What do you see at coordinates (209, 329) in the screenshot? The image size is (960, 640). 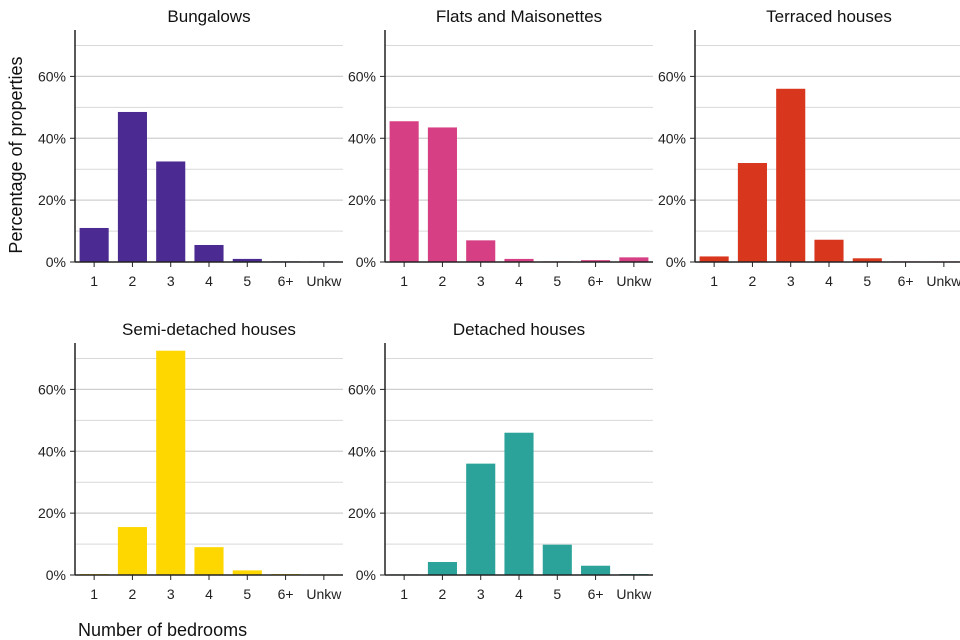 I see `panel-title: Semi-detached houses` at bounding box center [209, 329].